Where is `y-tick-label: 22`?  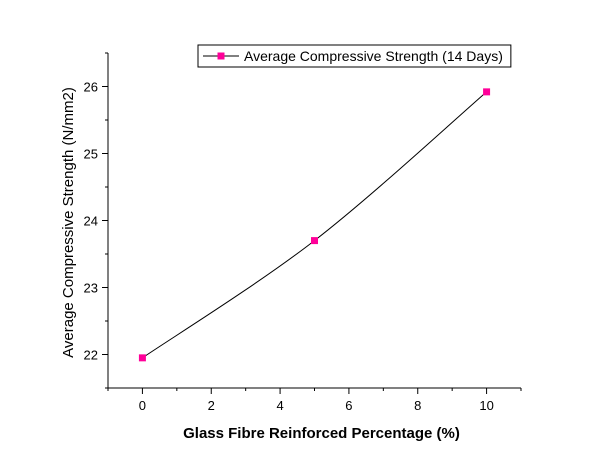 y-tick-label: 22 is located at coordinates (91, 355).